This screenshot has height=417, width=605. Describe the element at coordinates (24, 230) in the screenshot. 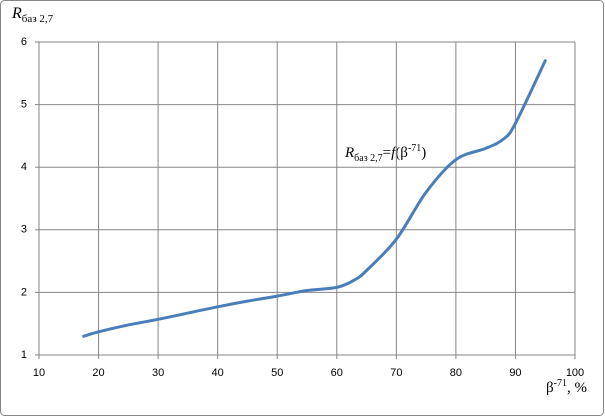

I see `y-tick-label: 3` at that location.